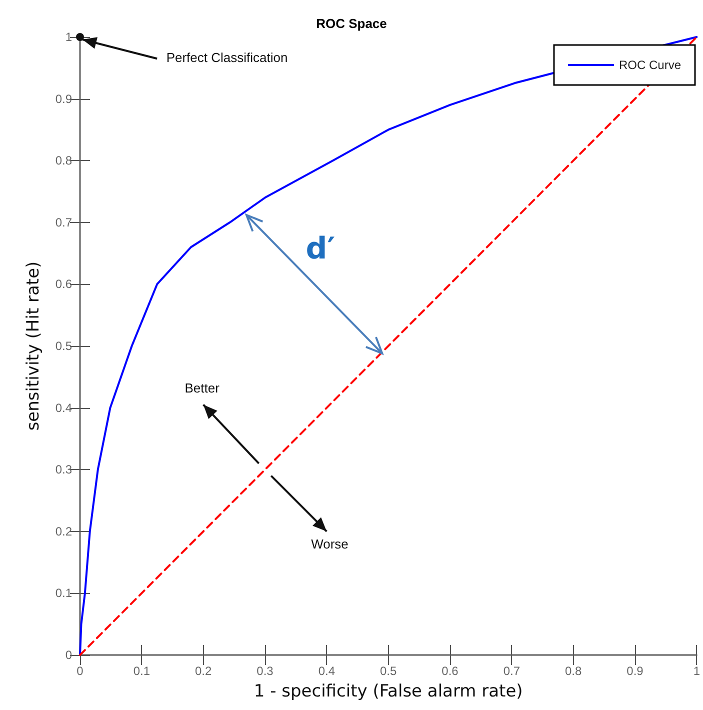  What do you see at coordinates (141, 671) in the screenshot?
I see `x-tick-label: 0.1` at bounding box center [141, 671].